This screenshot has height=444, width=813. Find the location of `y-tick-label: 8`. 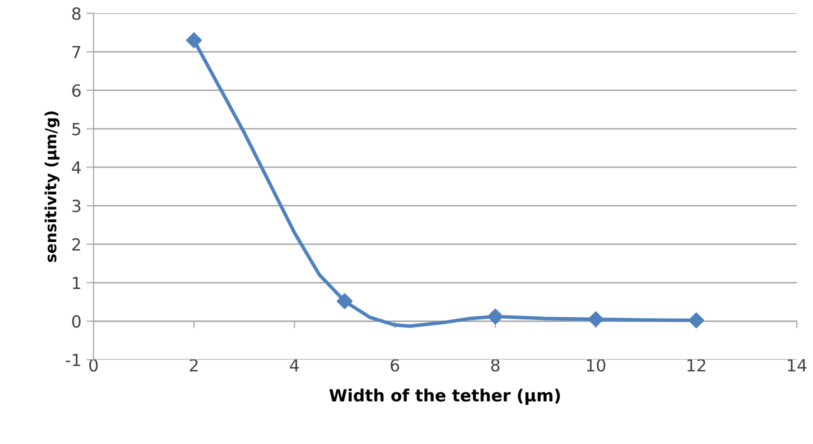

y-tick-label: 8 is located at coordinates (76, 13).